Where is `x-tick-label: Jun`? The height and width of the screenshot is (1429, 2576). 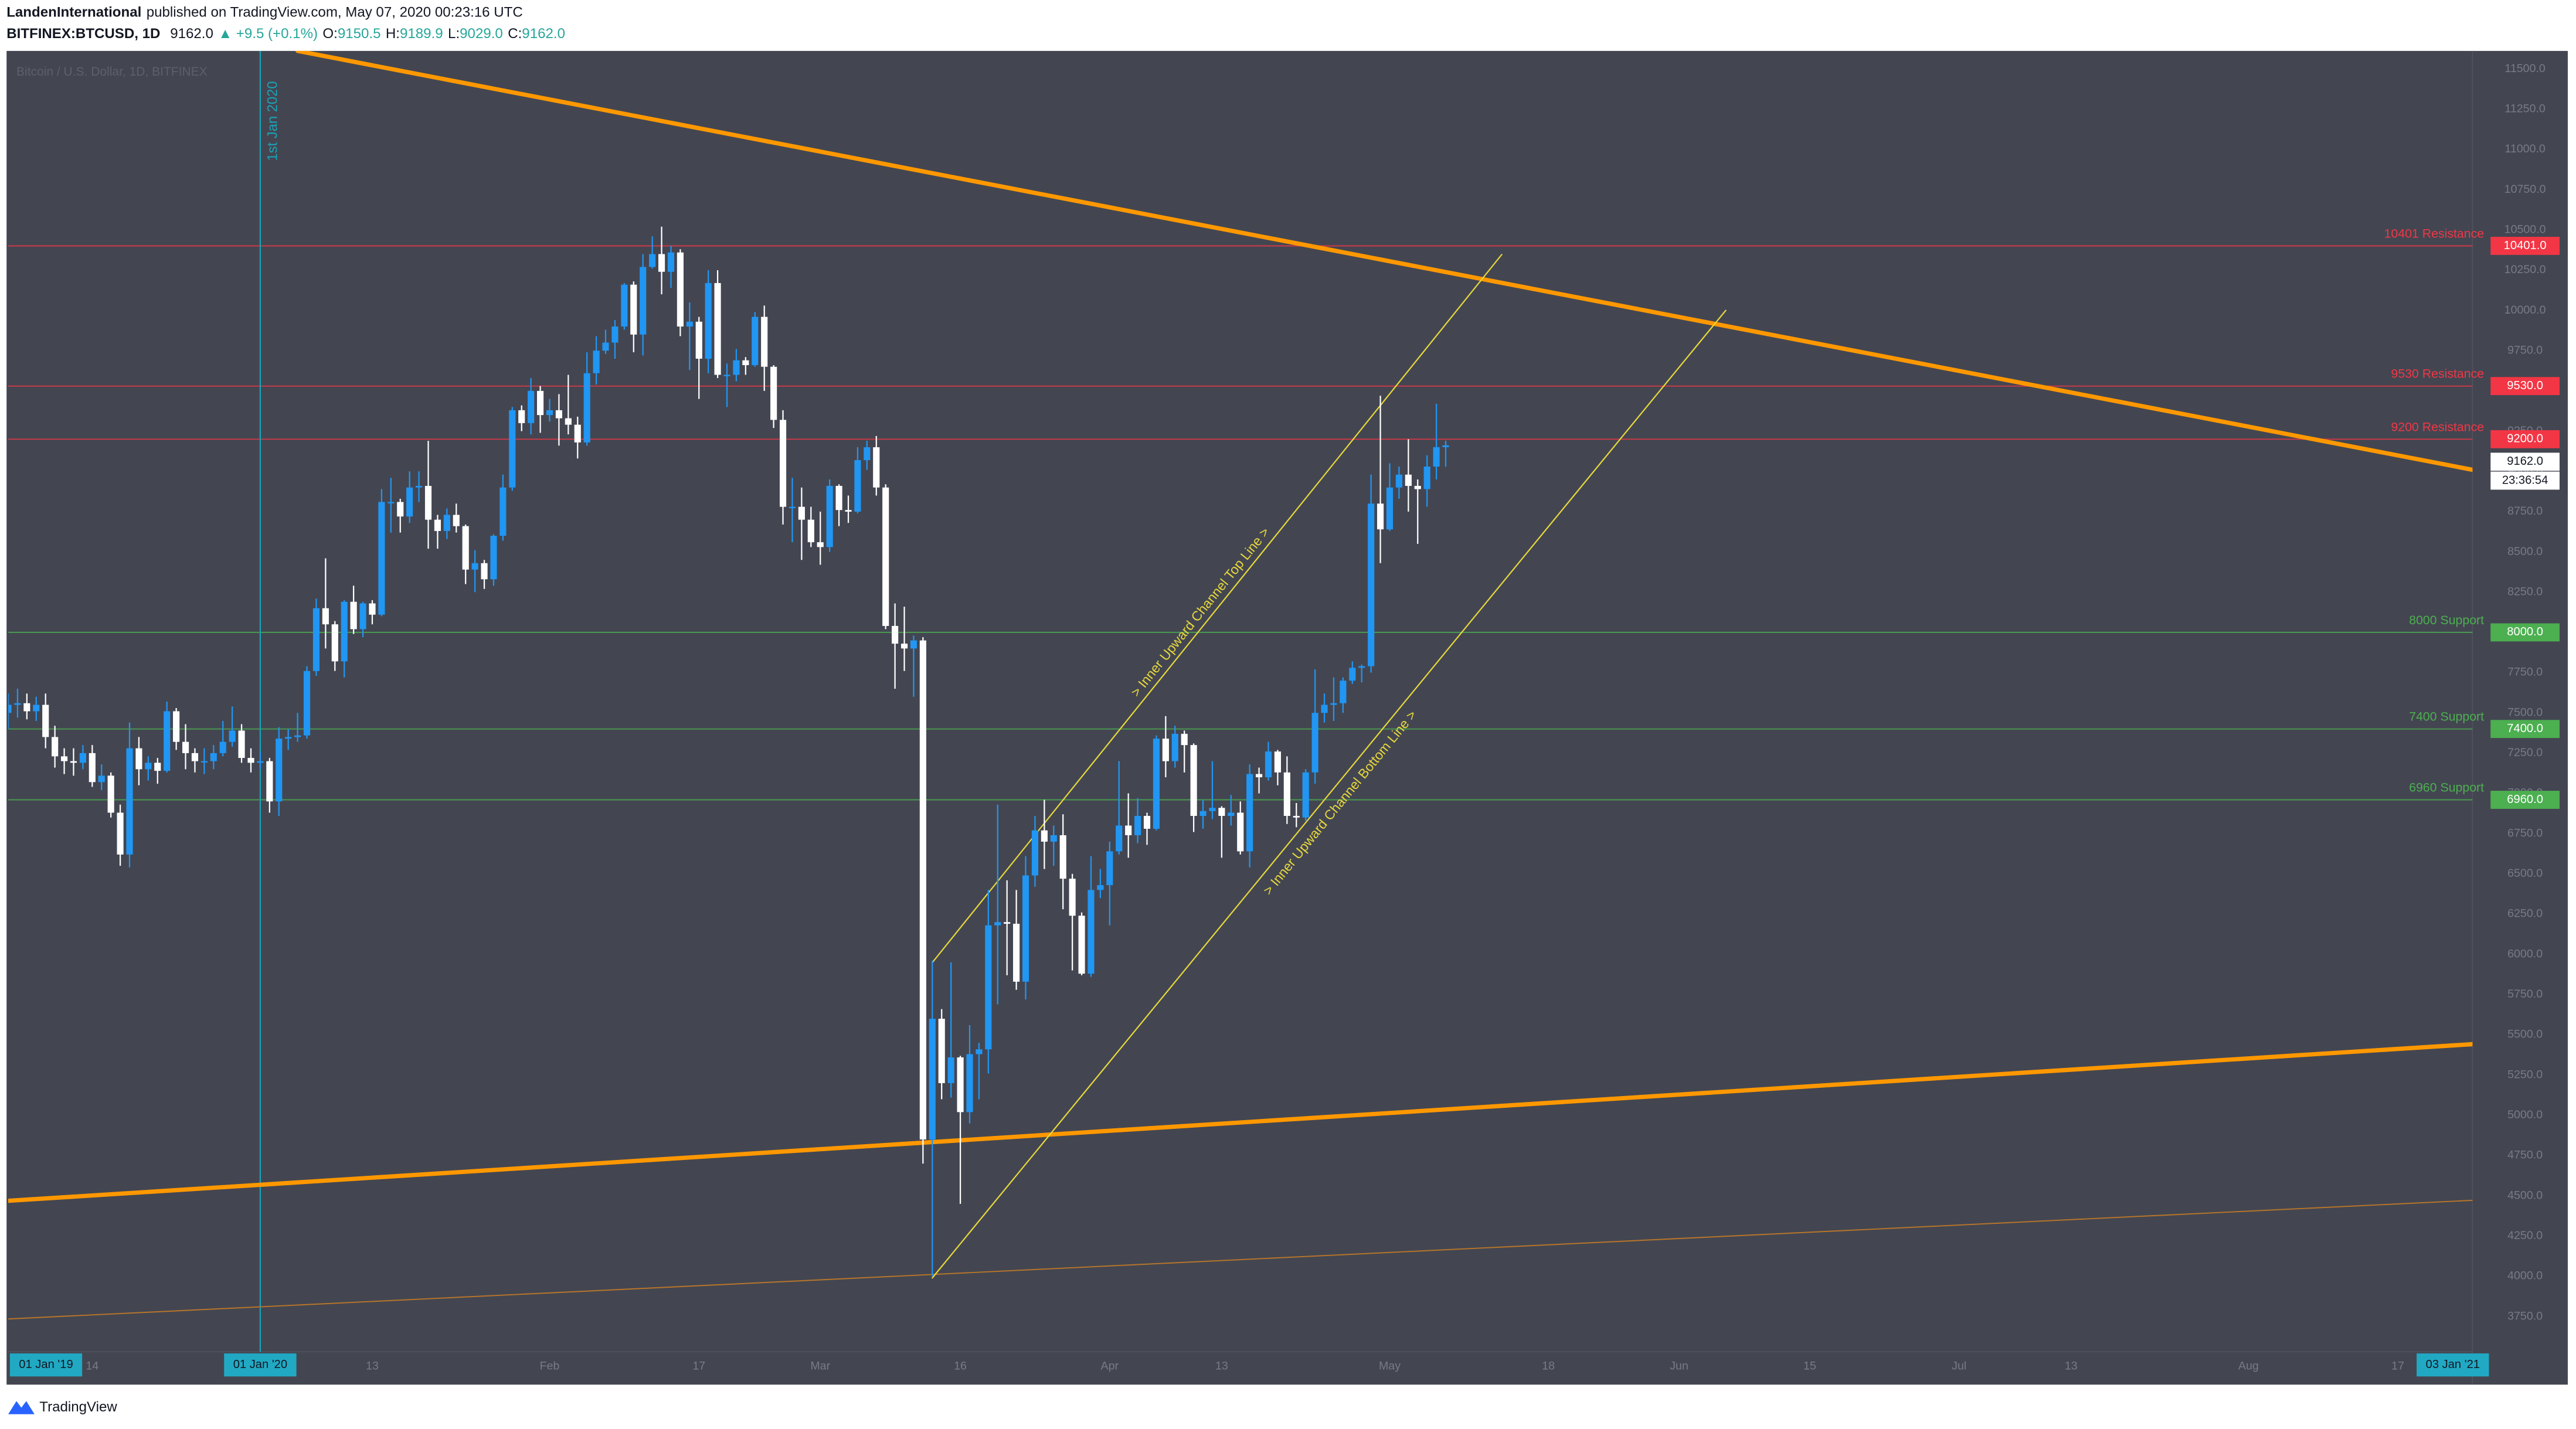 x-tick-label: Jun is located at coordinates (1679, 1366).